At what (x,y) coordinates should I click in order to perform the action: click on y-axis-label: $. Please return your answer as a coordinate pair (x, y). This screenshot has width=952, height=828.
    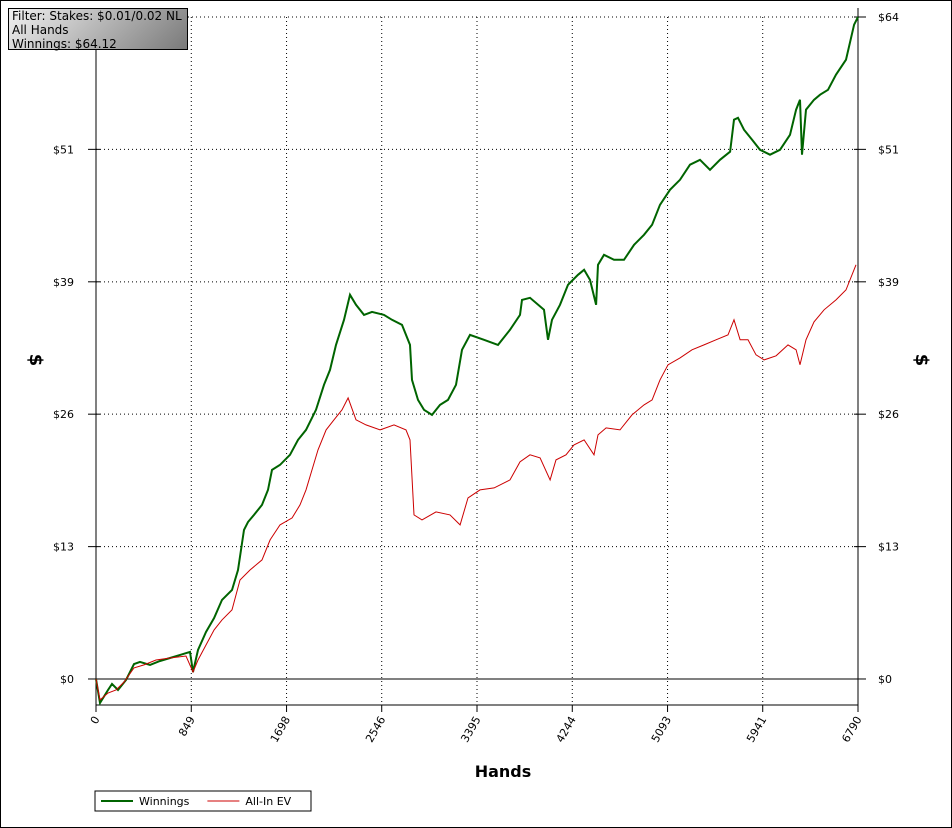
    Looking at the image, I should click on (35, 360).